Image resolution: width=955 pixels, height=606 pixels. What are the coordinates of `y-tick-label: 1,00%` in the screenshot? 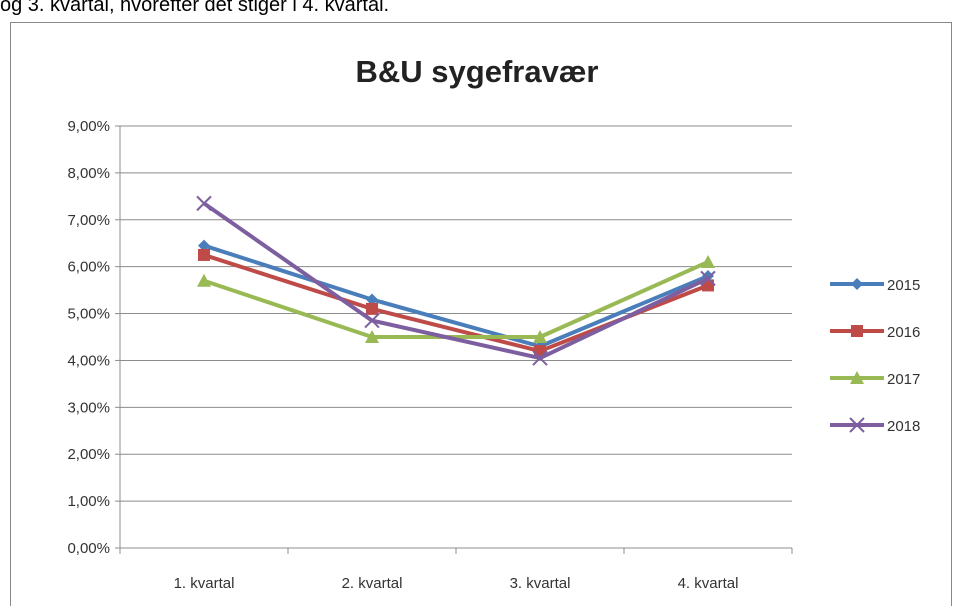 It's located at (88, 501).